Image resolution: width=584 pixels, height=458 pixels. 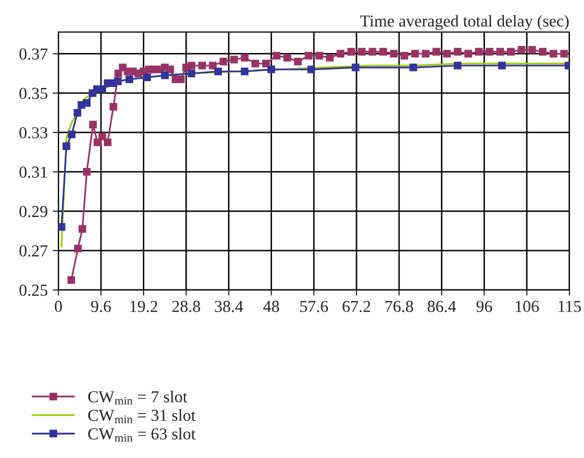 What do you see at coordinates (527, 306) in the screenshot?
I see `x-tick-label: 106` at bounding box center [527, 306].